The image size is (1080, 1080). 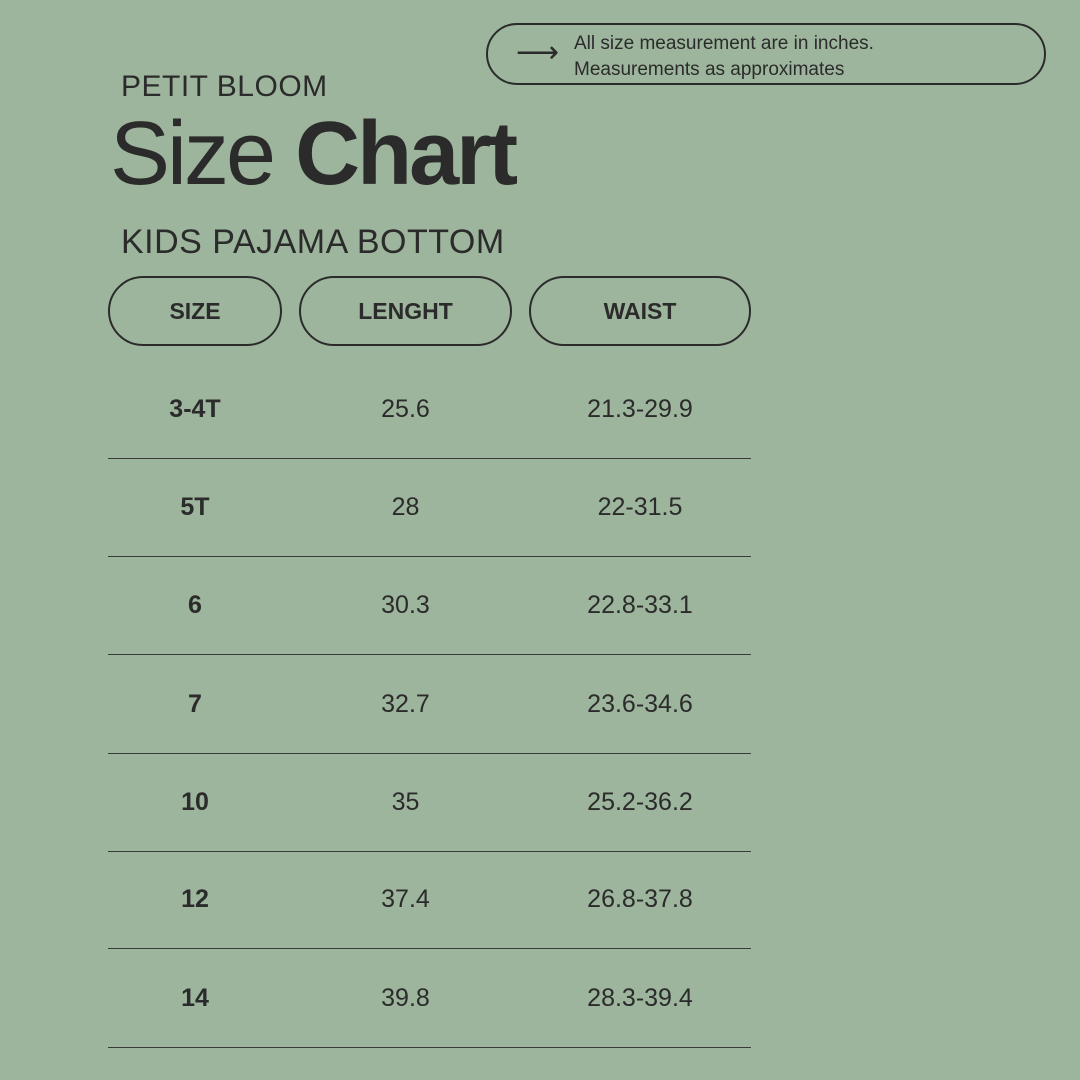 What do you see at coordinates (724, 43) in the screenshot?
I see `note-line-1: All size measurement are in inches.` at bounding box center [724, 43].